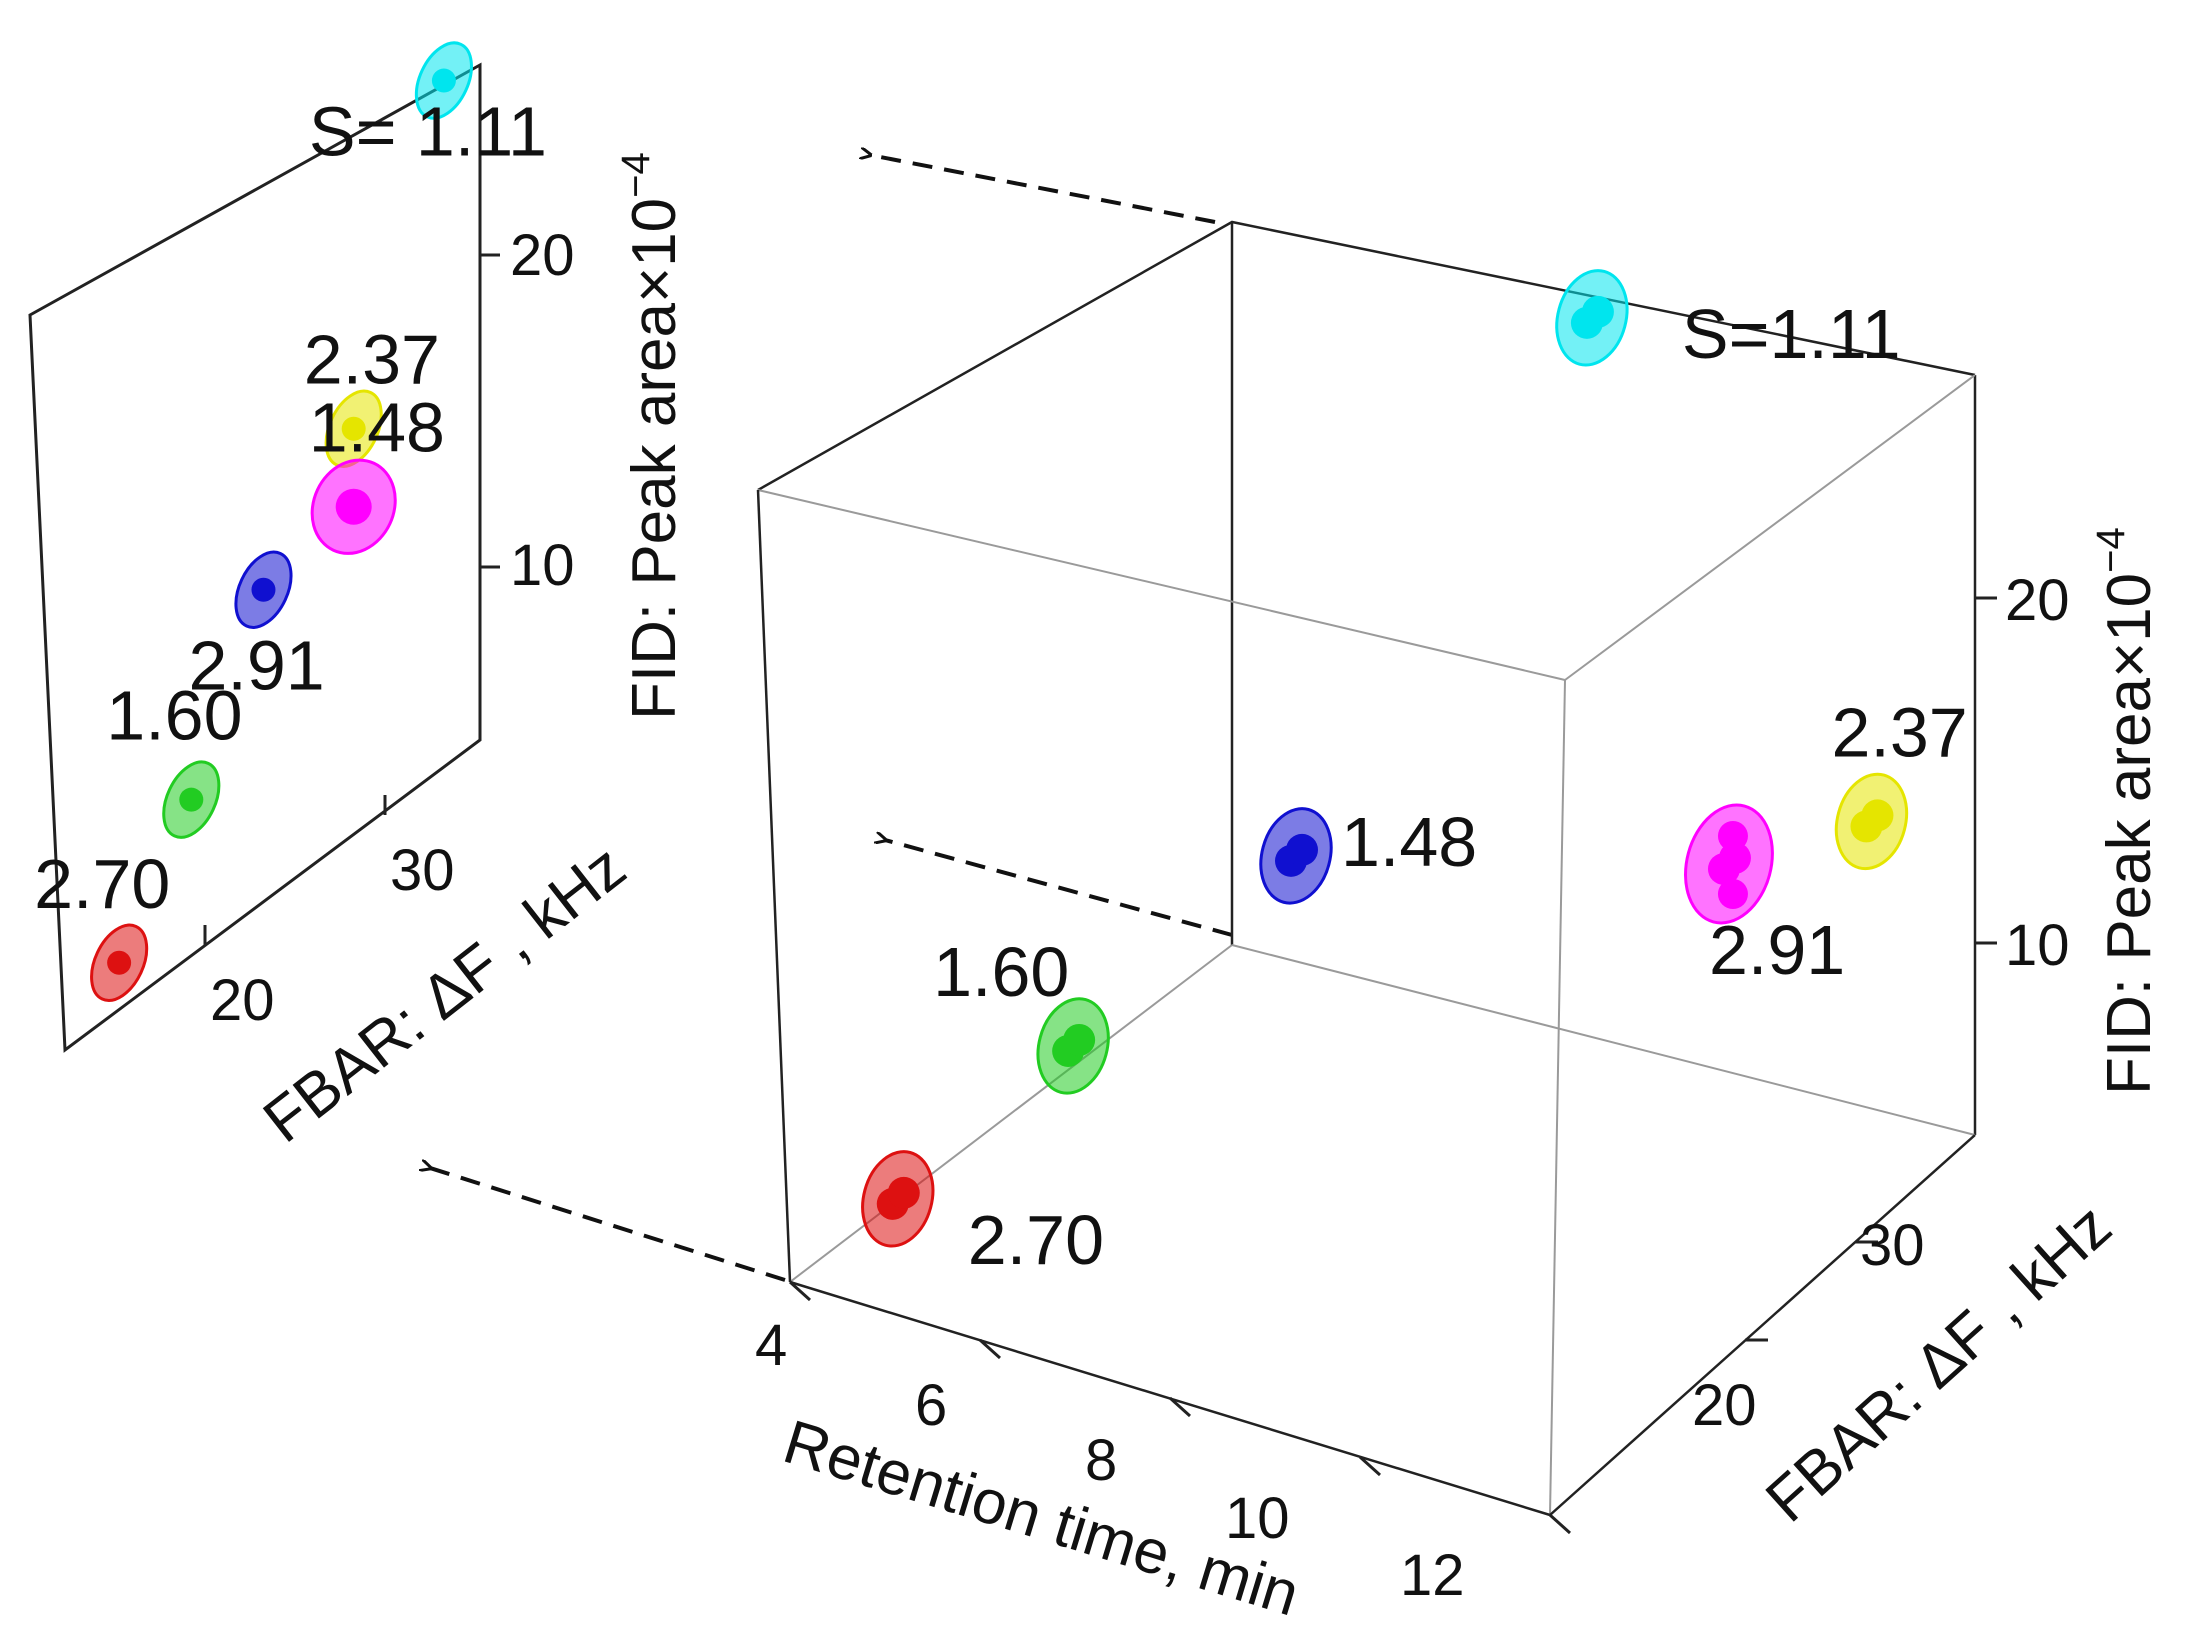 This screenshot has height=1652, width=2199. I want to click on projection-y-tick-label-30: 30, so click(422, 870).